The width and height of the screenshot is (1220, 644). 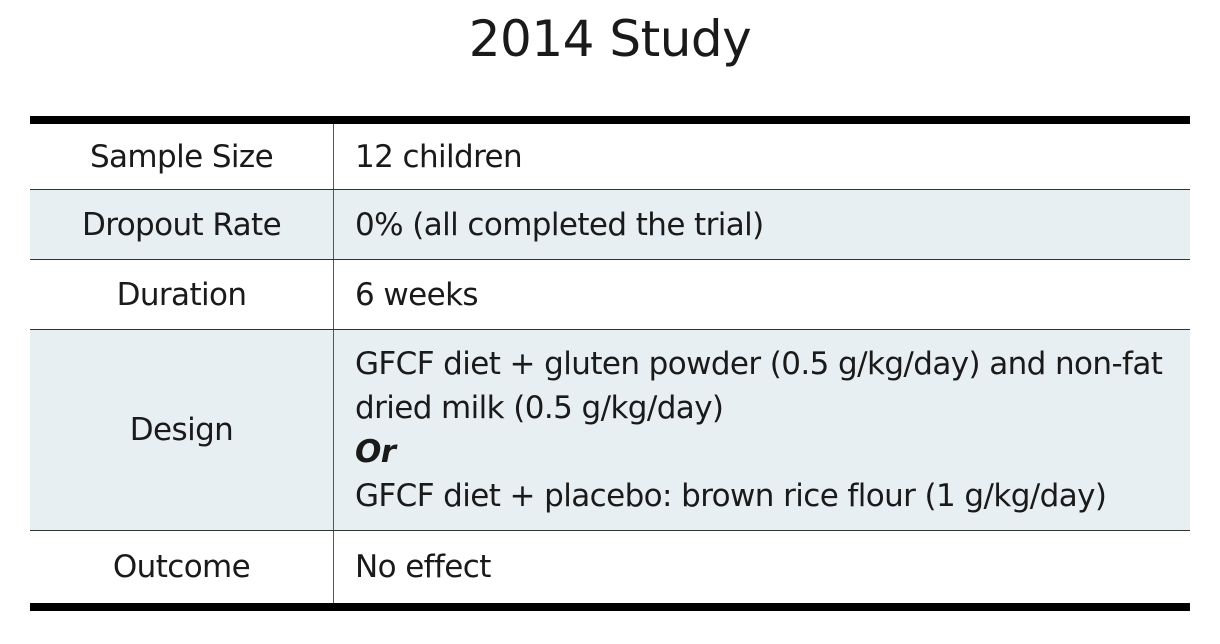 What do you see at coordinates (182, 224) in the screenshot?
I see `row-label: Dropout Rate` at bounding box center [182, 224].